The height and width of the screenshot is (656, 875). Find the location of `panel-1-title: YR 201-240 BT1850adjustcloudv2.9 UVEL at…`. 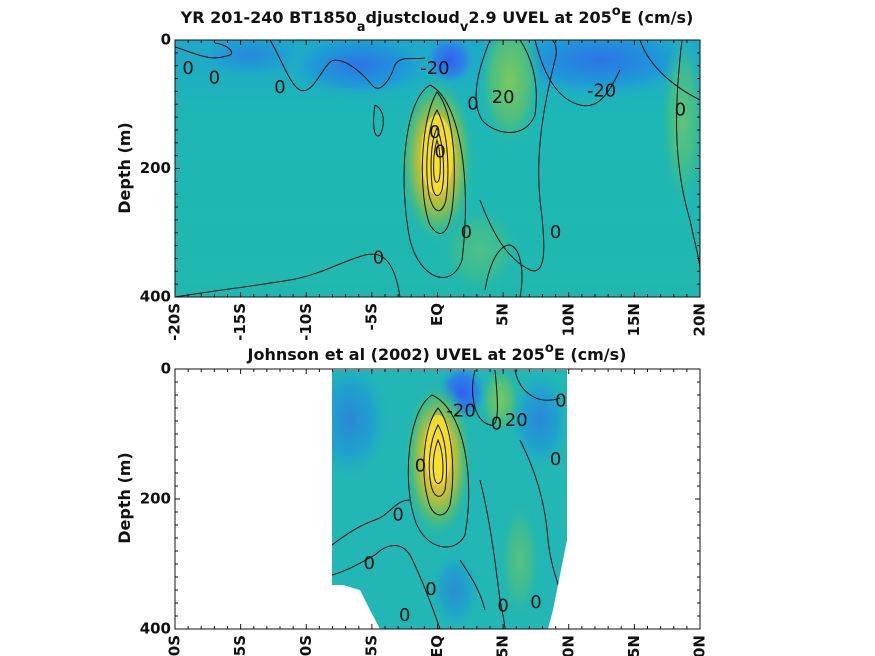

panel-1-title: YR 201-240 BT1850adjustcloudv2.9 UVEL at… is located at coordinates (437, 19).